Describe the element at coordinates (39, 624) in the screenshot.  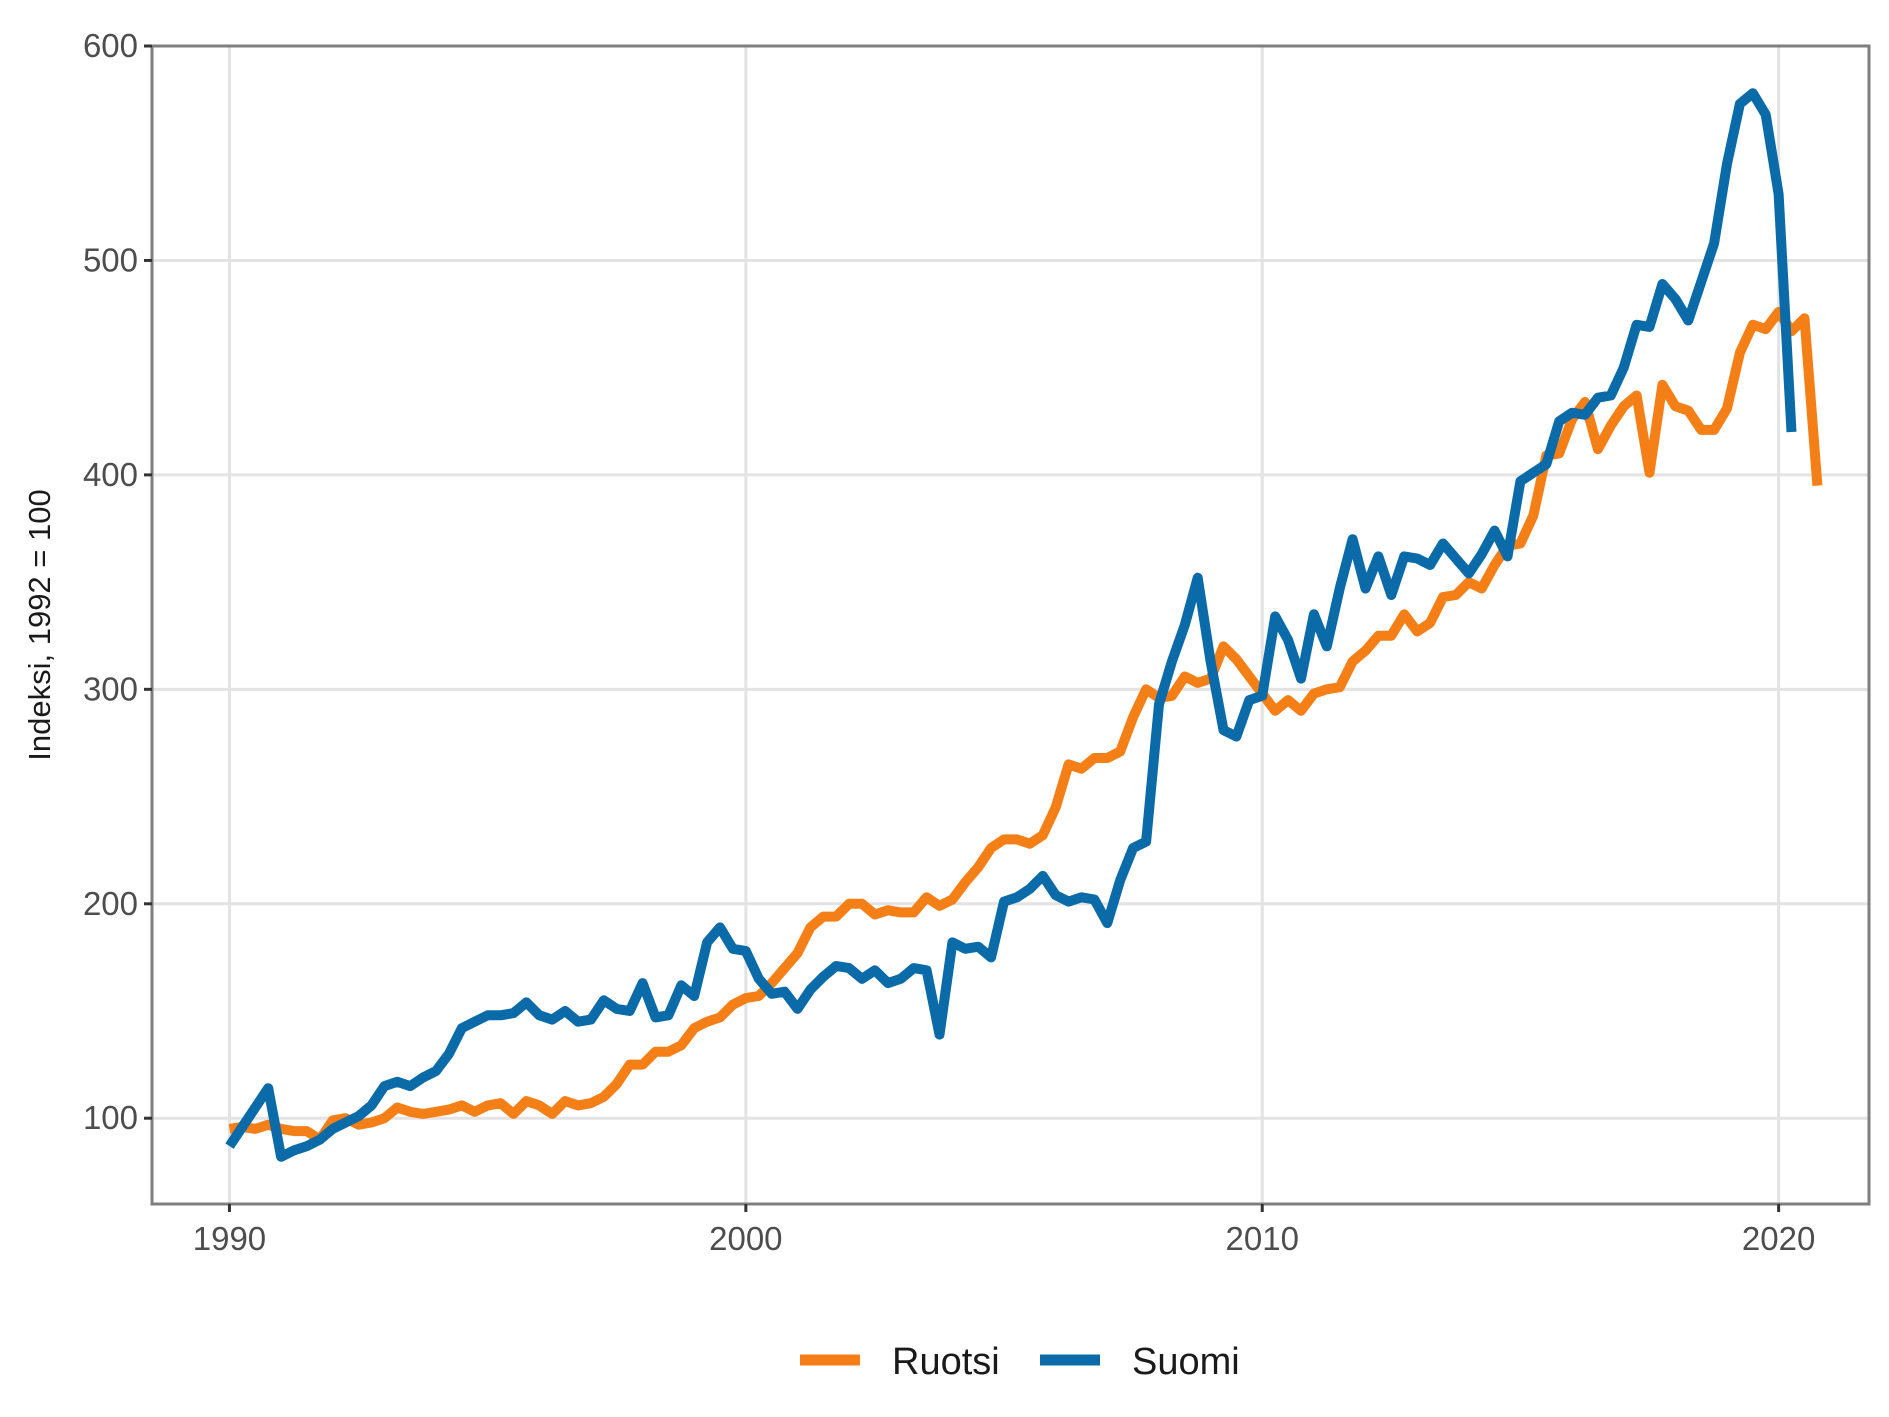
I see `y-axis-title: Indeksi, 1992 = 100` at that location.